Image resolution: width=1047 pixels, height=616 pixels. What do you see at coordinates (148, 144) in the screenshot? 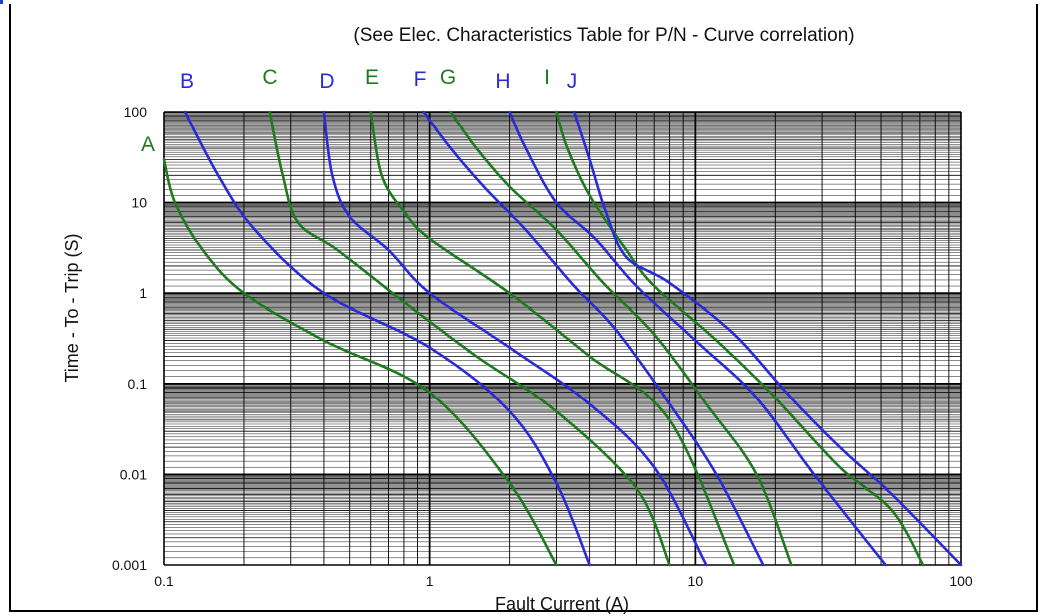
I see `curve-label-a: A` at bounding box center [148, 144].